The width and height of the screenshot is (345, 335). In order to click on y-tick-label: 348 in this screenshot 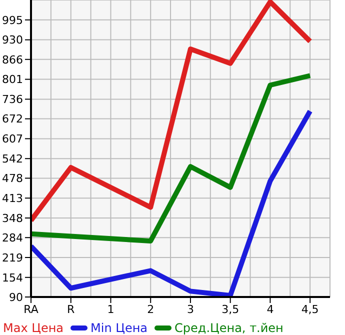, I will do `click(12, 218)`.